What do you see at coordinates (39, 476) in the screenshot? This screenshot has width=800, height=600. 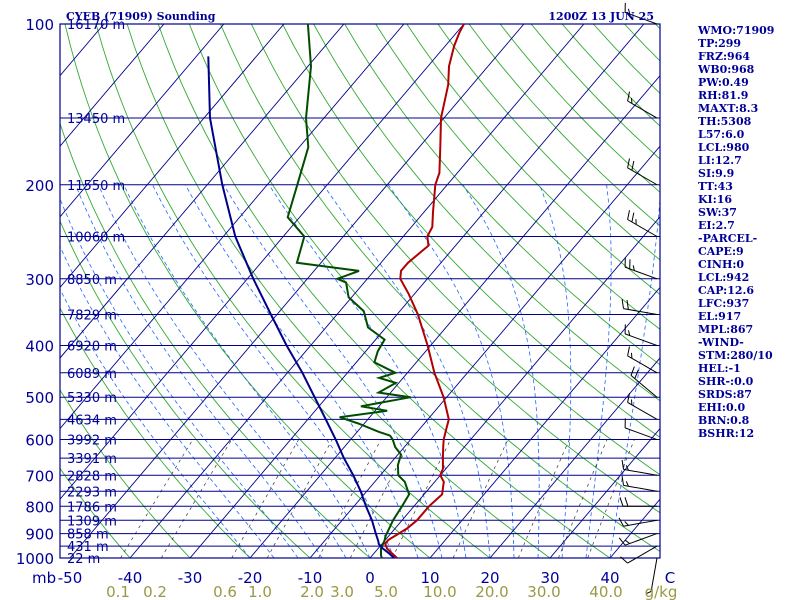 I see `pressure-tick-label: 700` at bounding box center [39, 476].